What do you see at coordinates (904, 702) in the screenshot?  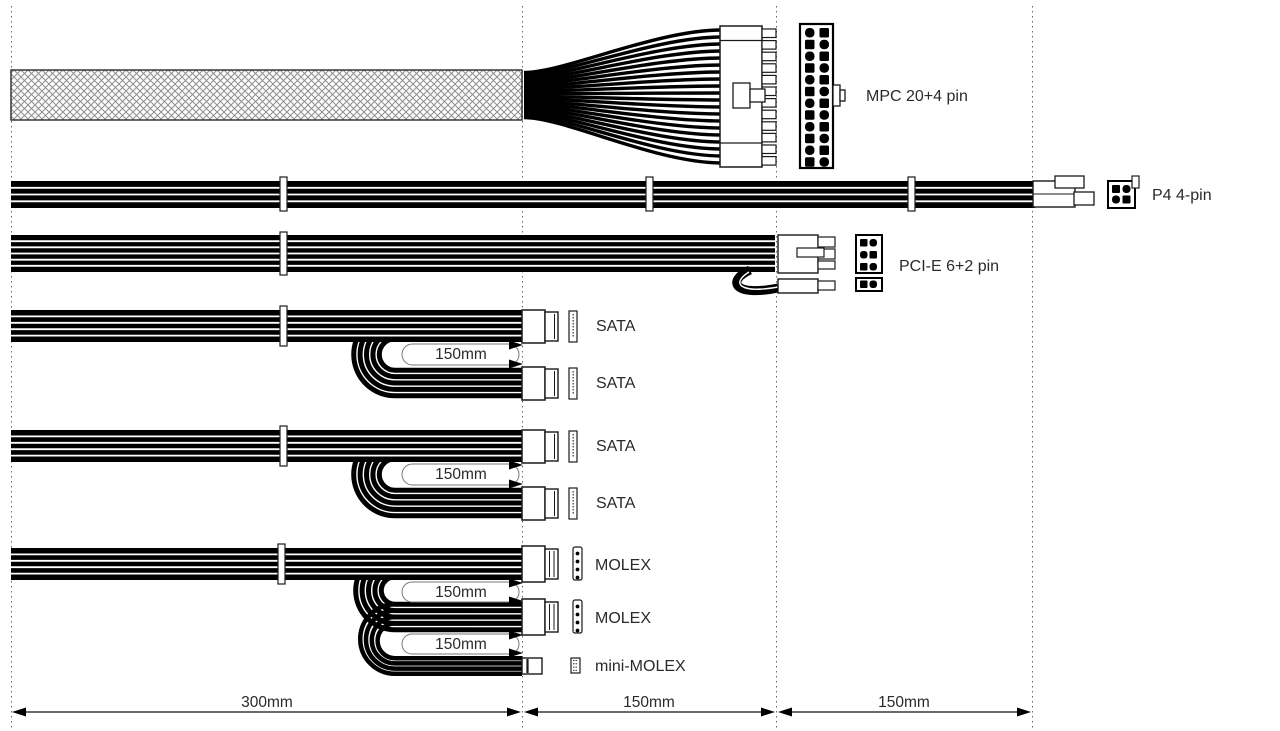 I see `dimension-label-150mm-b: 150mm` at bounding box center [904, 702].